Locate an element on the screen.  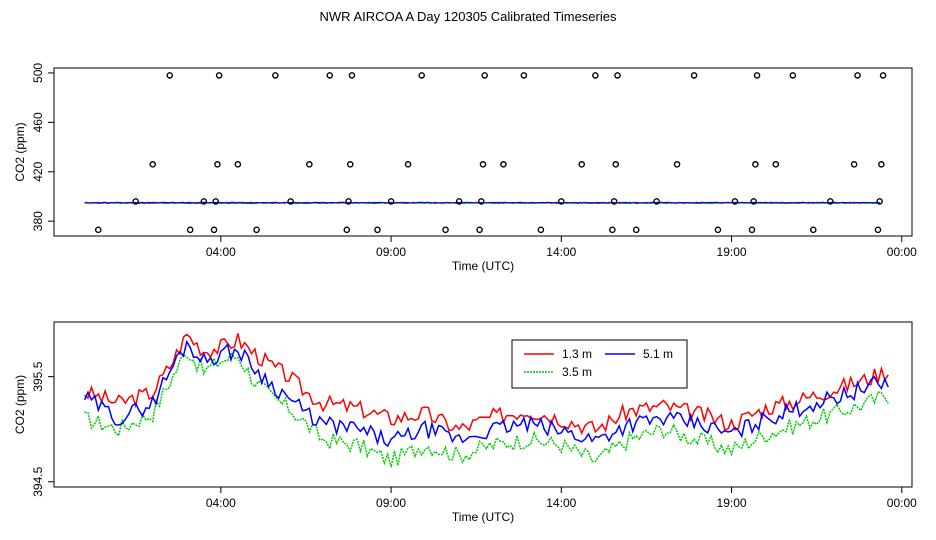
legend-box is located at coordinates (599, 364).